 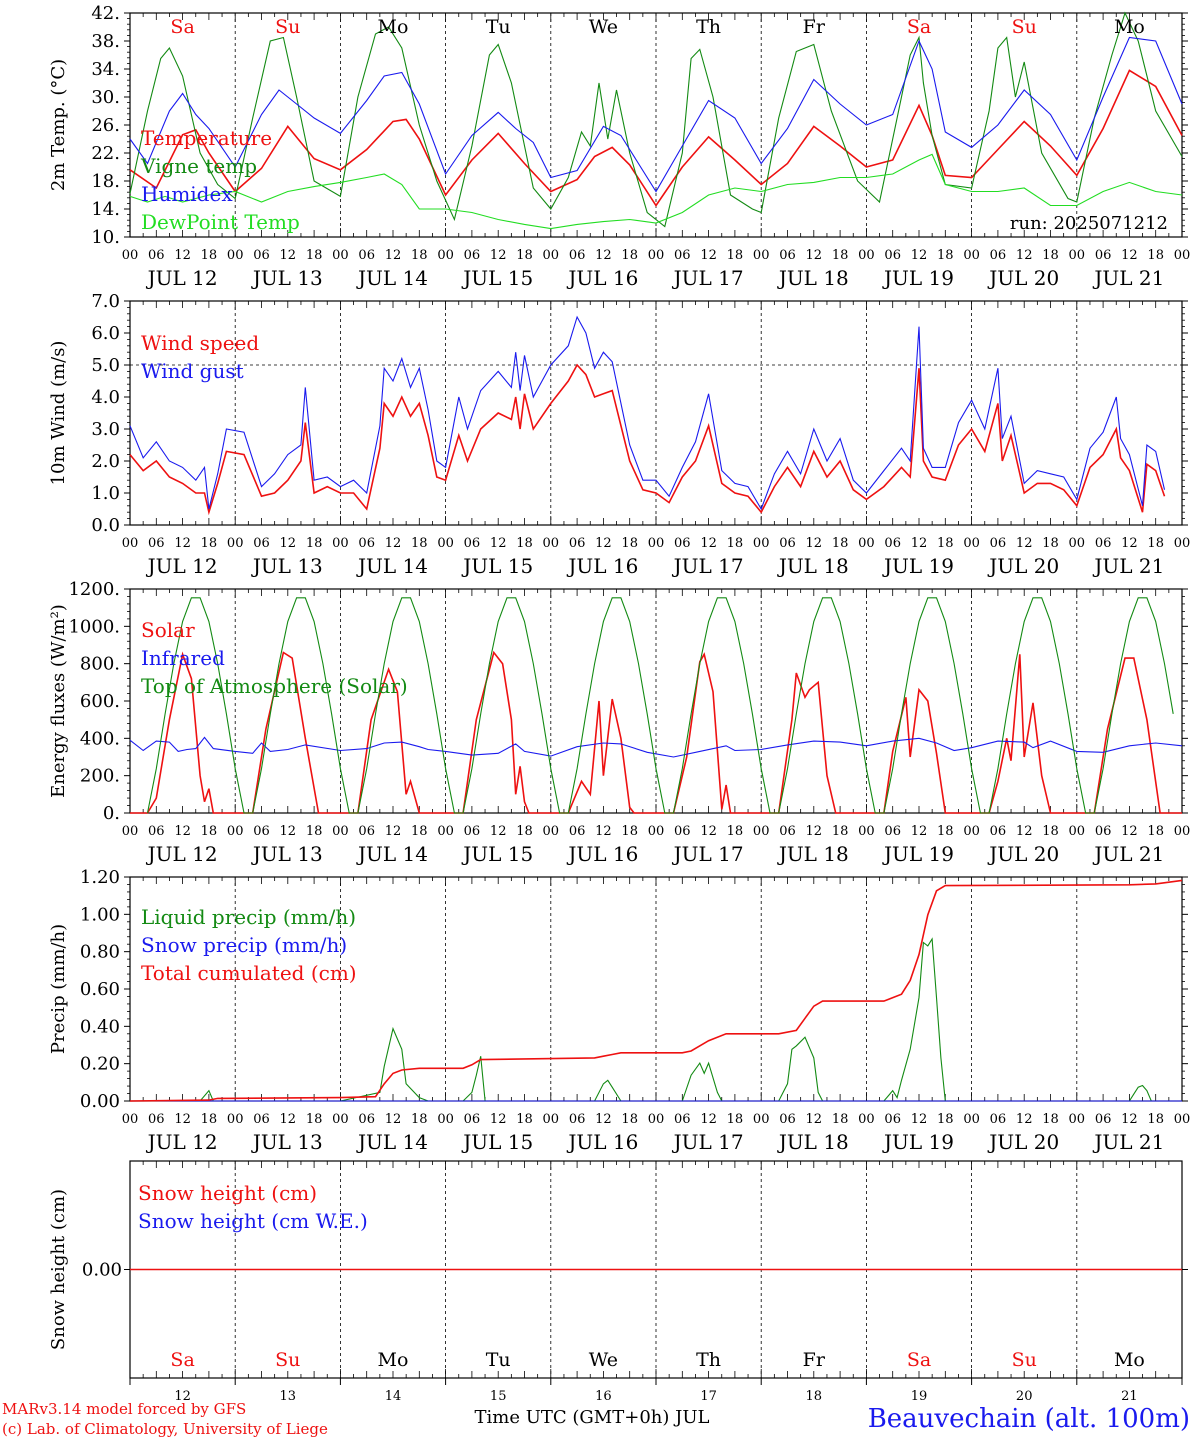 What do you see at coordinates (105, 493) in the screenshot?
I see `y-tick-label: 1.0` at bounding box center [105, 493].